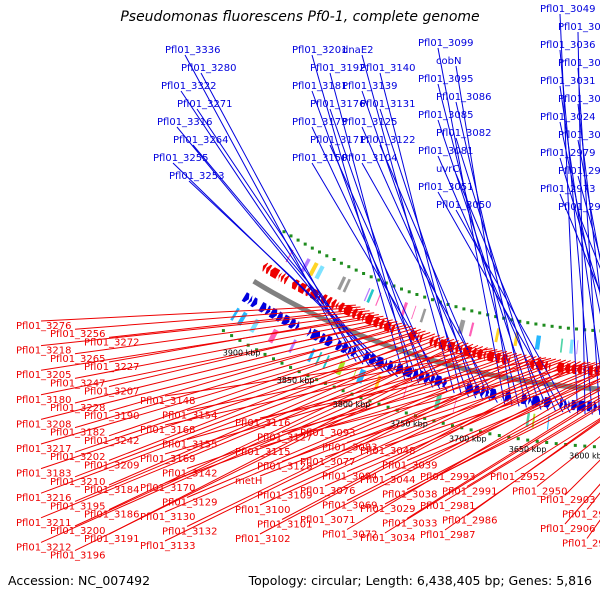 This screenshot has height=600, width=600. Describe the element at coordinates (44, 523) in the screenshot. I see `reverse-gene-label: Pfl01_3211` at that location.